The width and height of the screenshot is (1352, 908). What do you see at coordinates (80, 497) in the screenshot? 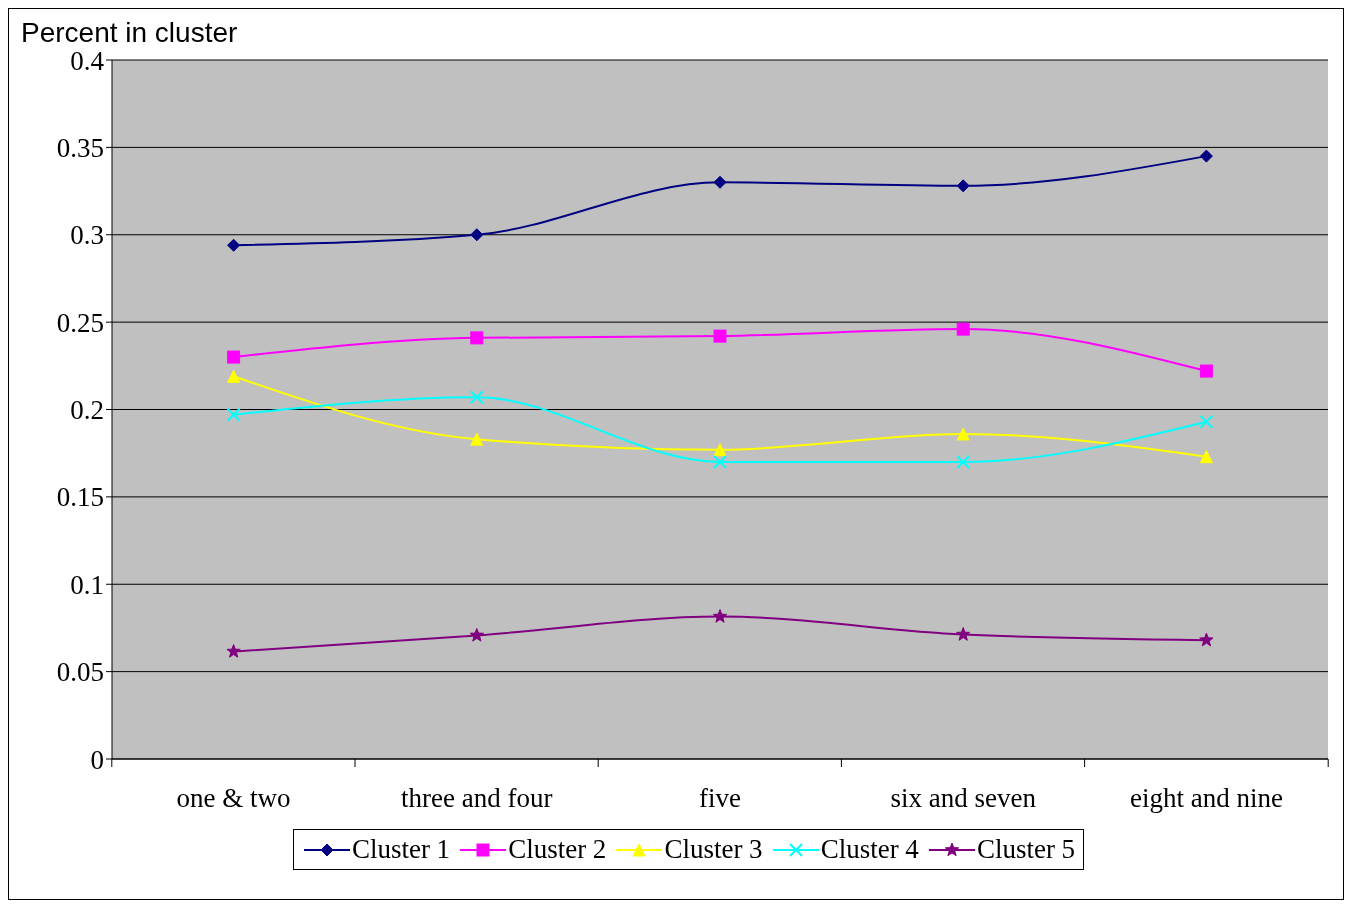
I see `y-tick-label: 0.15` at bounding box center [80, 497].